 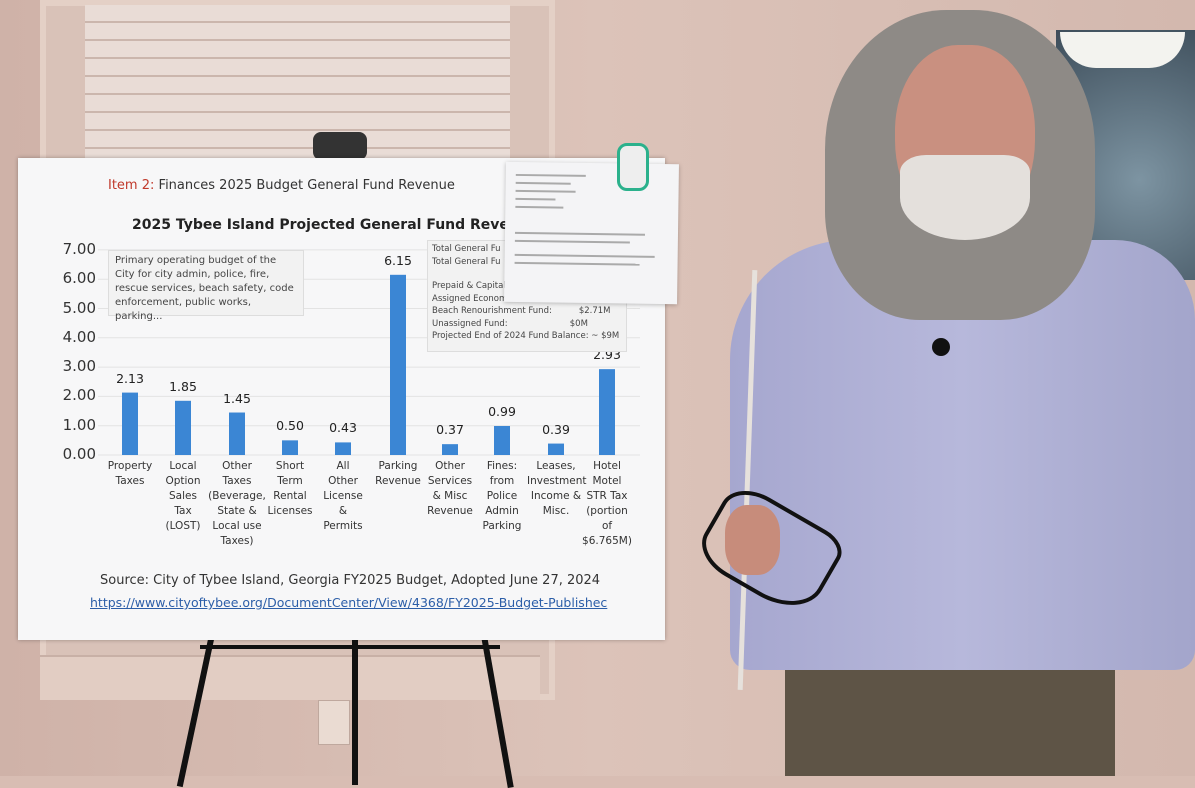 What do you see at coordinates (183, 496) in the screenshot?
I see `category-label: Local Option Sales Tax (LOST)` at bounding box center [183, 496].